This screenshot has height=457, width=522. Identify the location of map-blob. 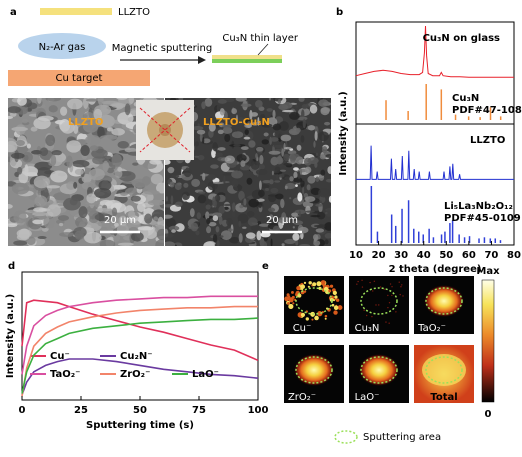
(444, 370).